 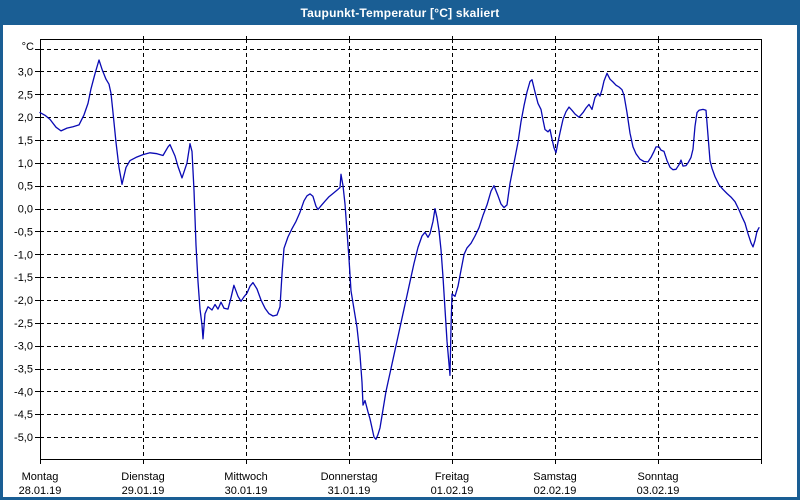 What do you see at coordinates (25, 210) in the screenshot?
I see `y-axis-label: 0,0` at bounding box center [25, 210].